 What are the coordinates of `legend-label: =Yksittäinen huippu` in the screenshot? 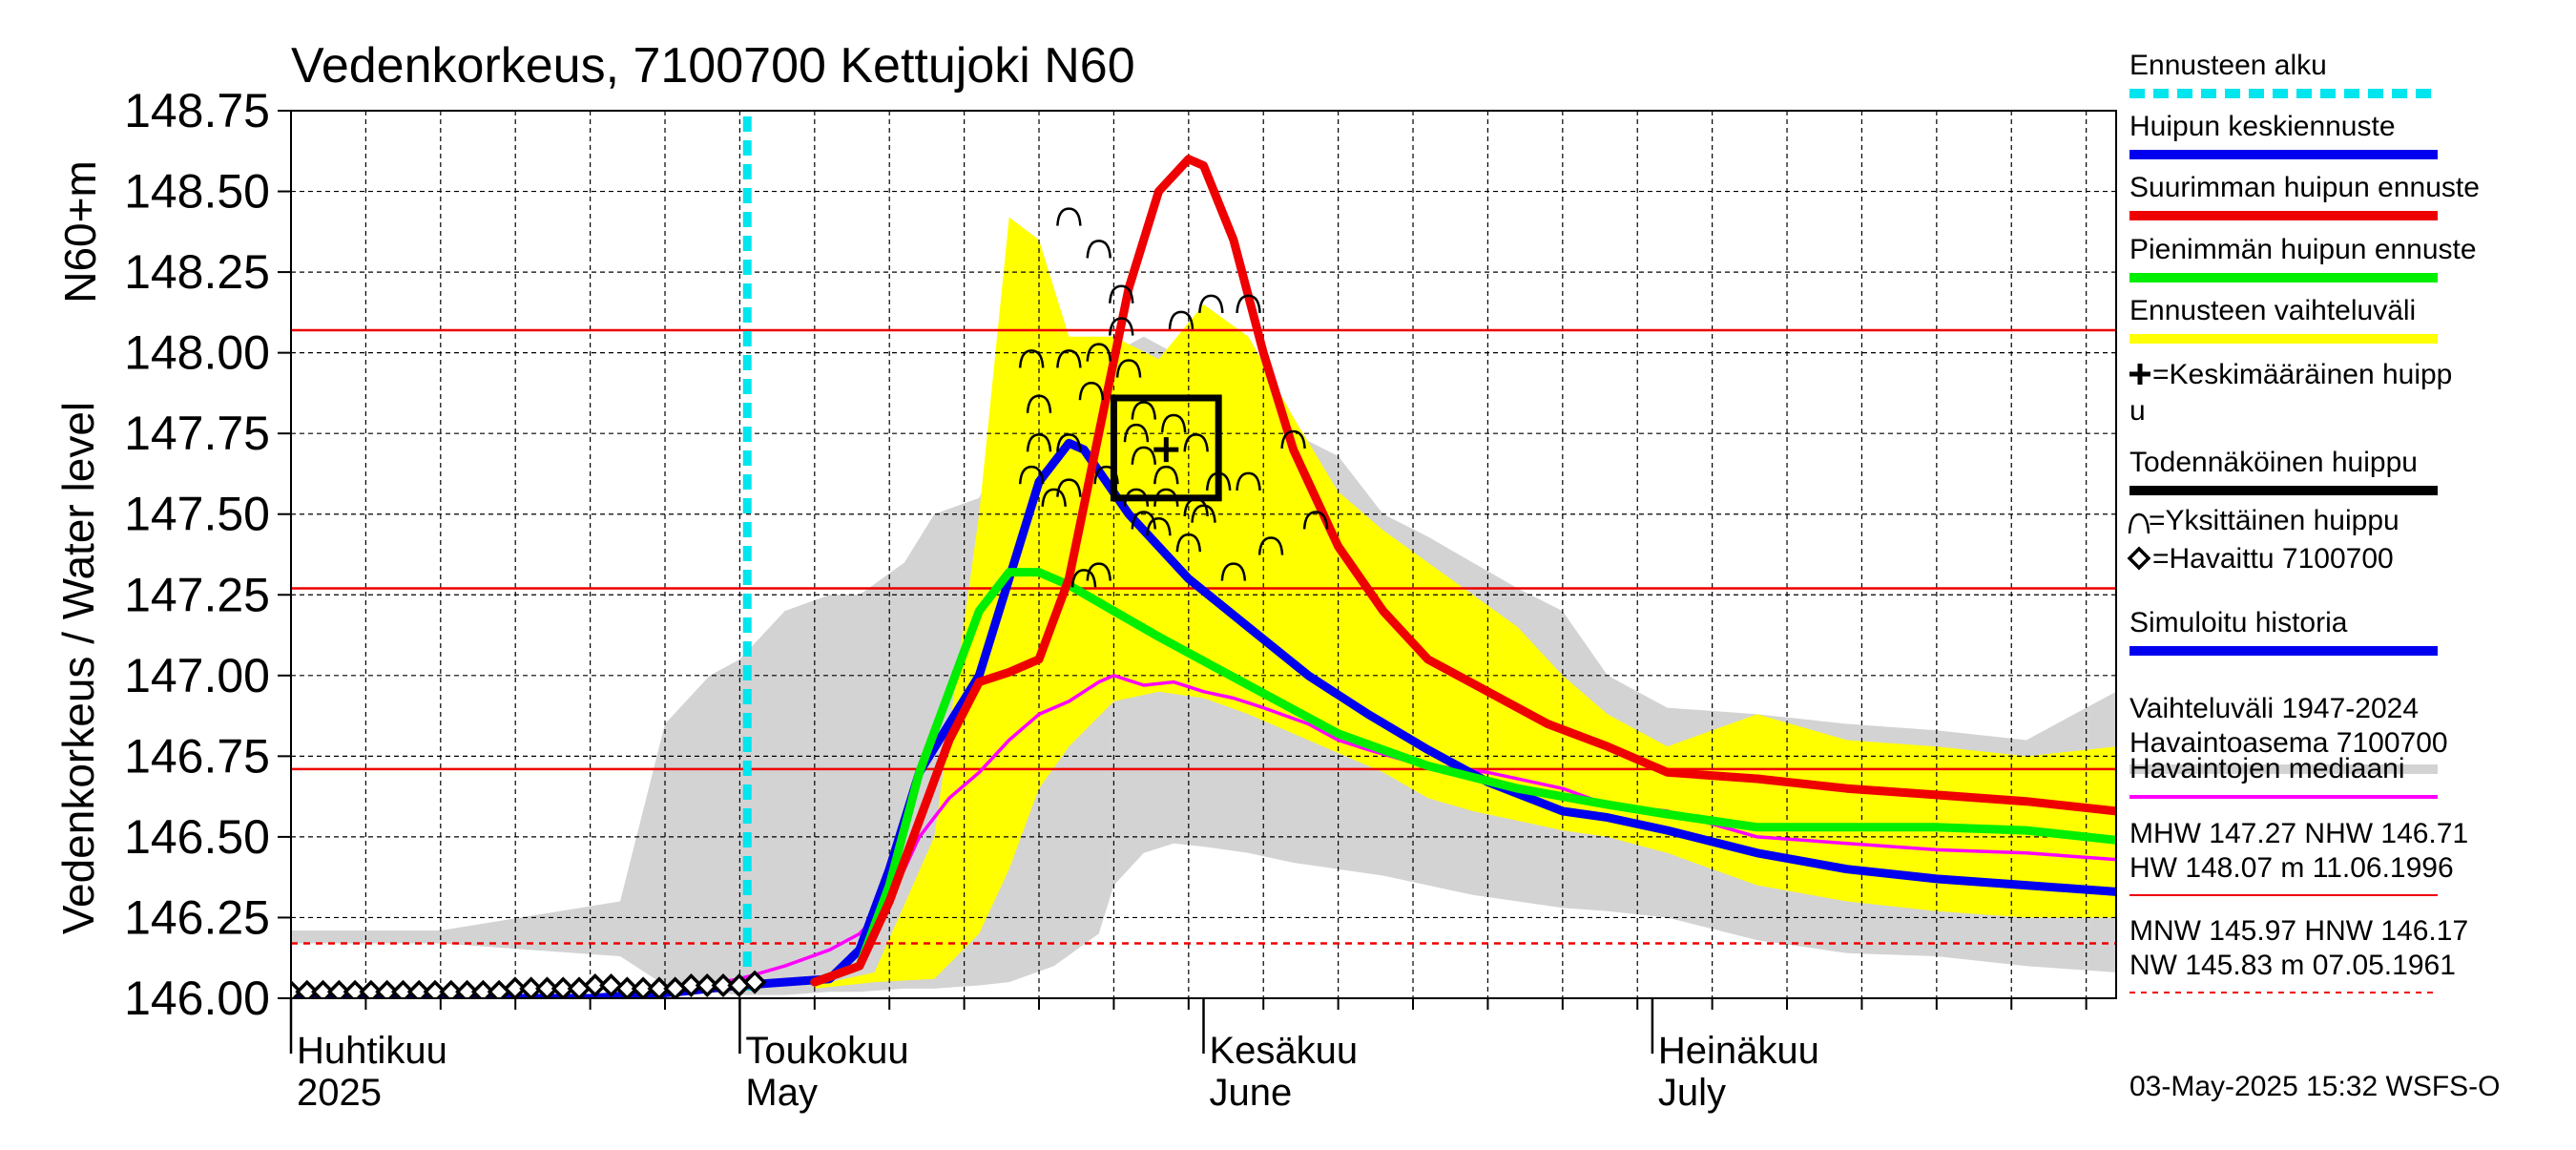 It's located at (2274, 520).